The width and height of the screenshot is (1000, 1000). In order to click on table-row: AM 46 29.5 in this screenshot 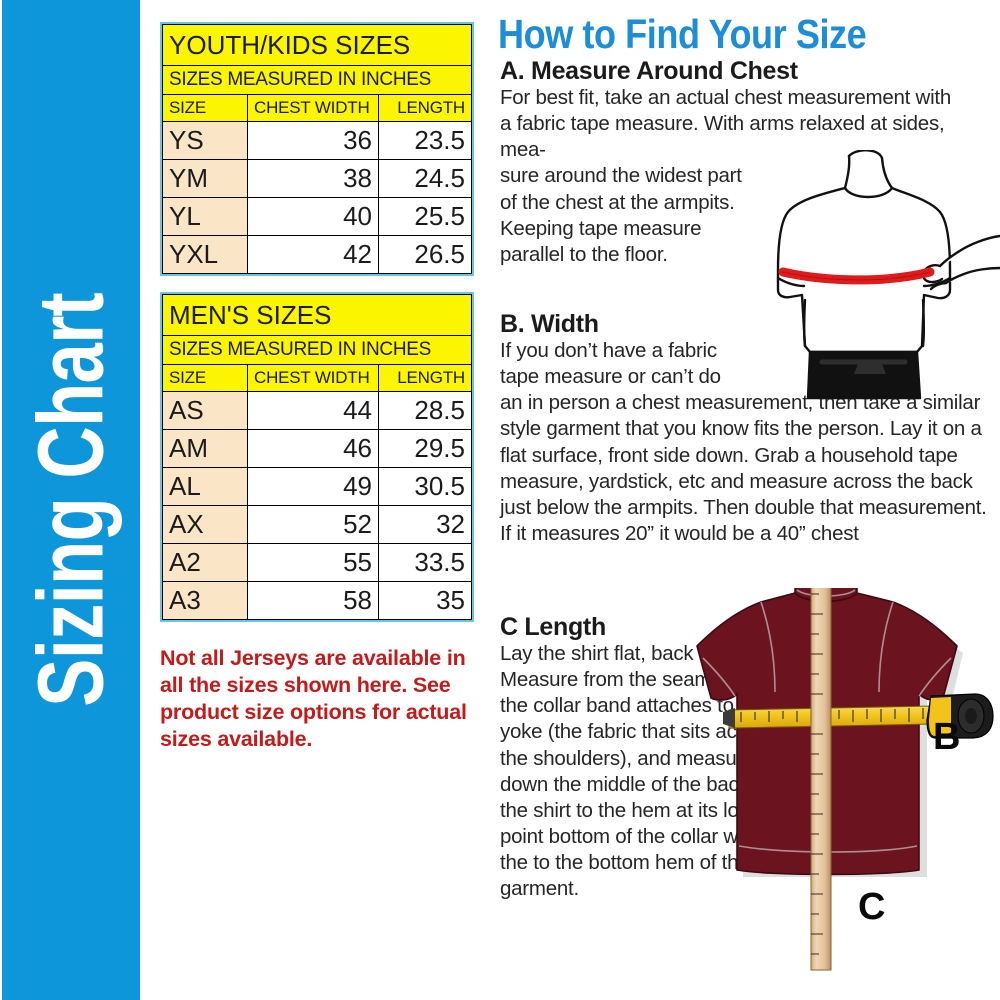, I will do `click(317, 448)`.